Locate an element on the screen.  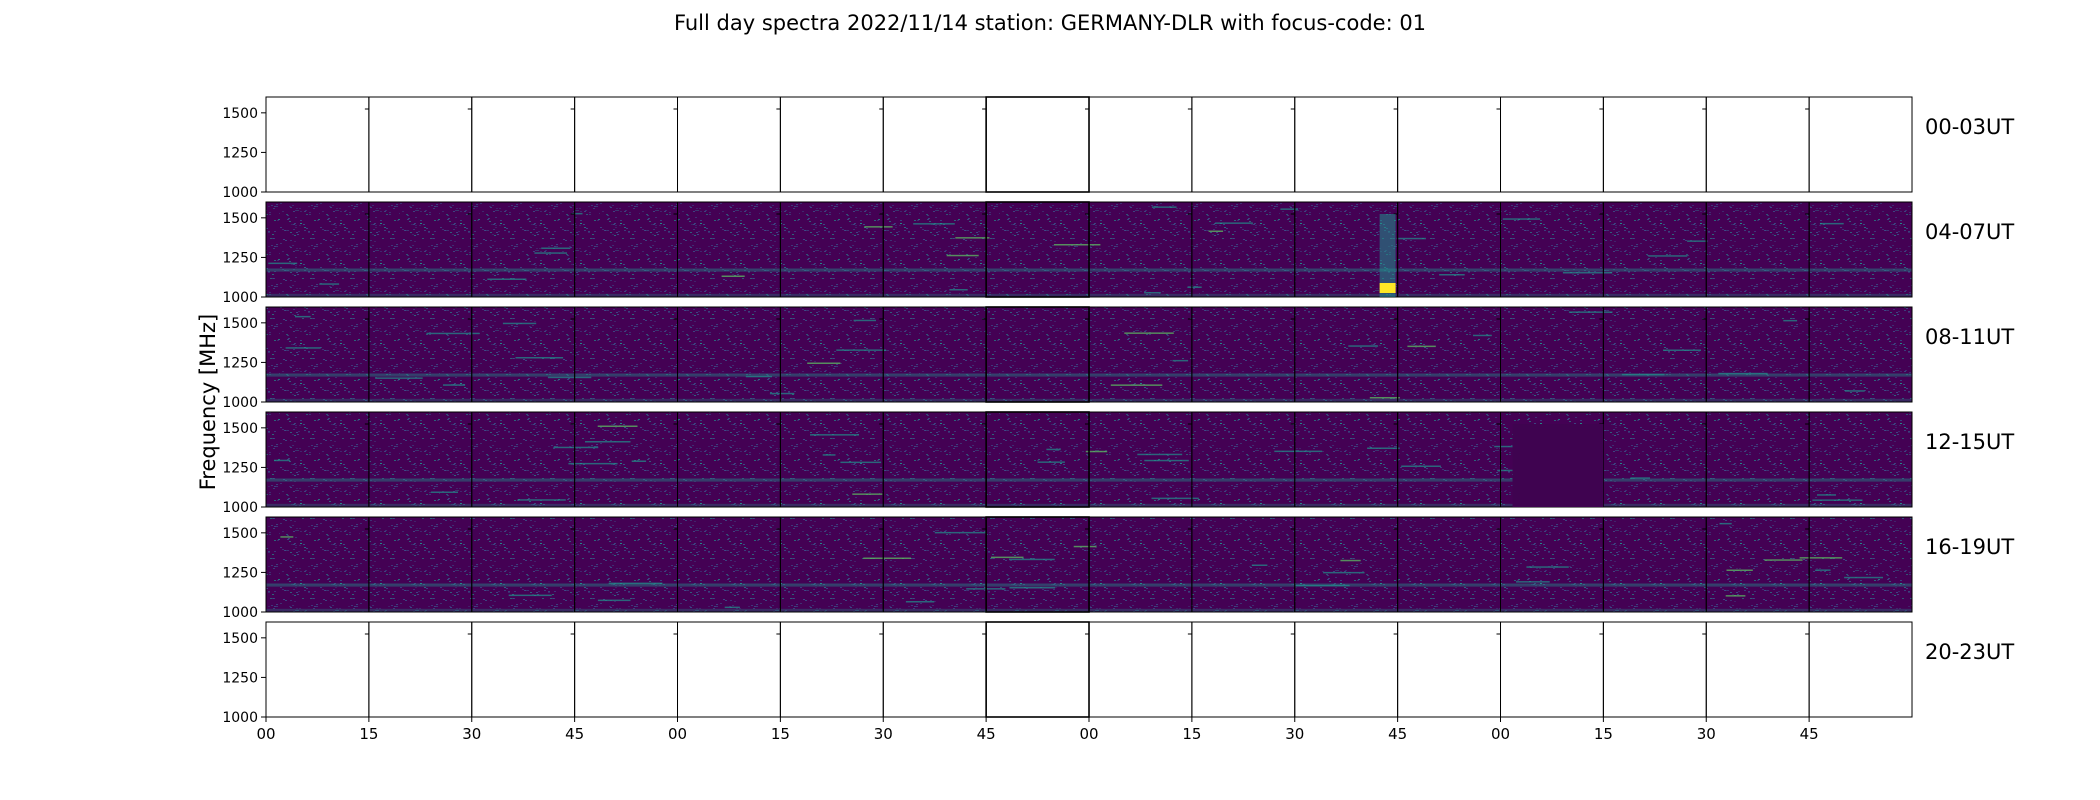
row-label-00-03UT: 00-03UT is located at coordinates (1970, 127).